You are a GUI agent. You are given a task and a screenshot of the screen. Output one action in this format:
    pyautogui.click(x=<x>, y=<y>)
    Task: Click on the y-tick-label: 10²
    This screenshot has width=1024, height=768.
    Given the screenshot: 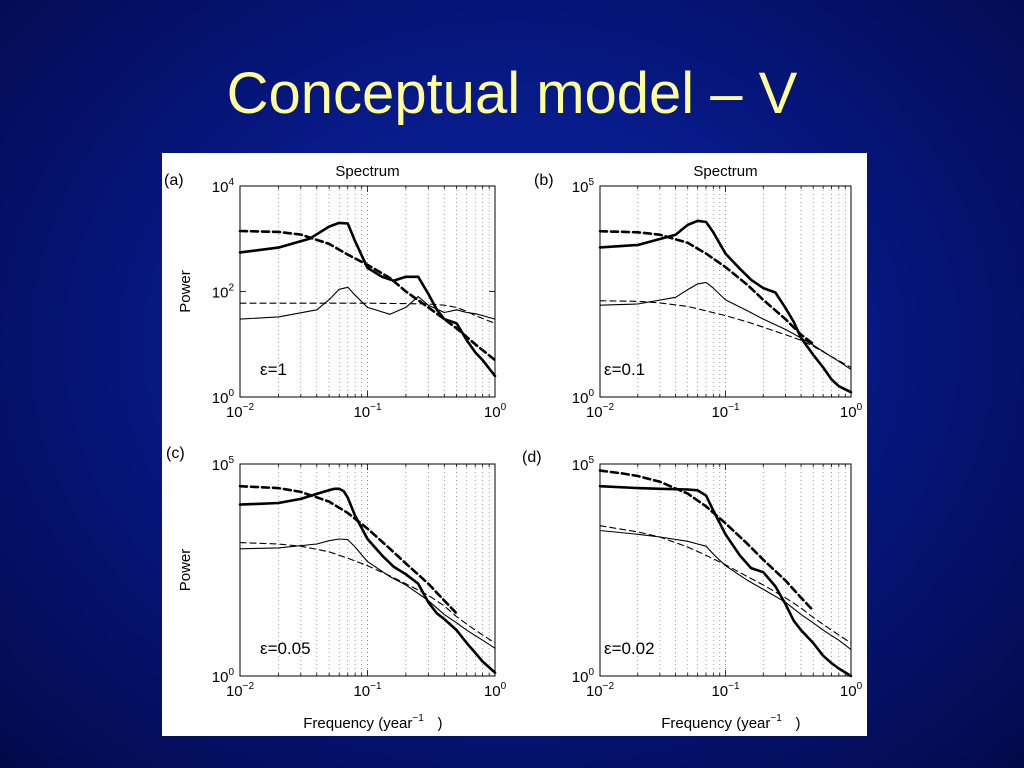 What is the action you would take?
    pyautogui.click(x=223, y=292)
    